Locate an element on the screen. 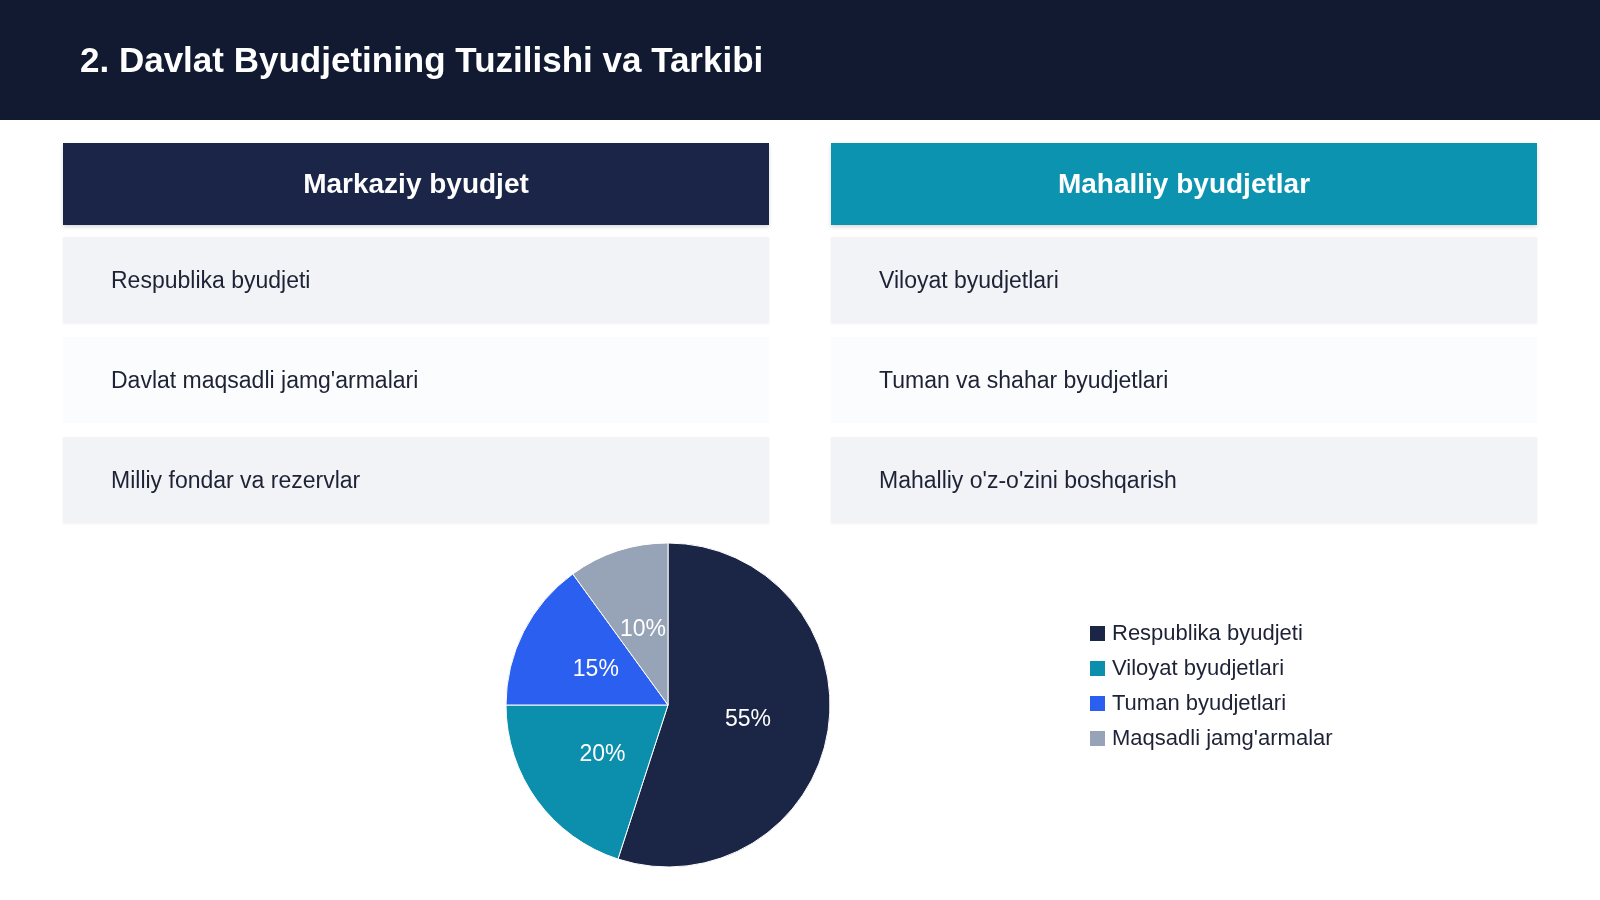  title-banner: 2. Davlat Byudjetining Tuzilishi va Tarkibi is located at coordinates (800, 60).